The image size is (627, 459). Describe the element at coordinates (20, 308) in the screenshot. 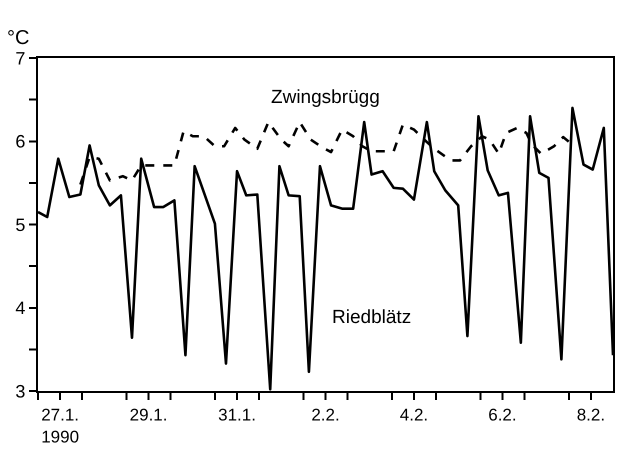

I see `y-tick-label: 4` at that location.